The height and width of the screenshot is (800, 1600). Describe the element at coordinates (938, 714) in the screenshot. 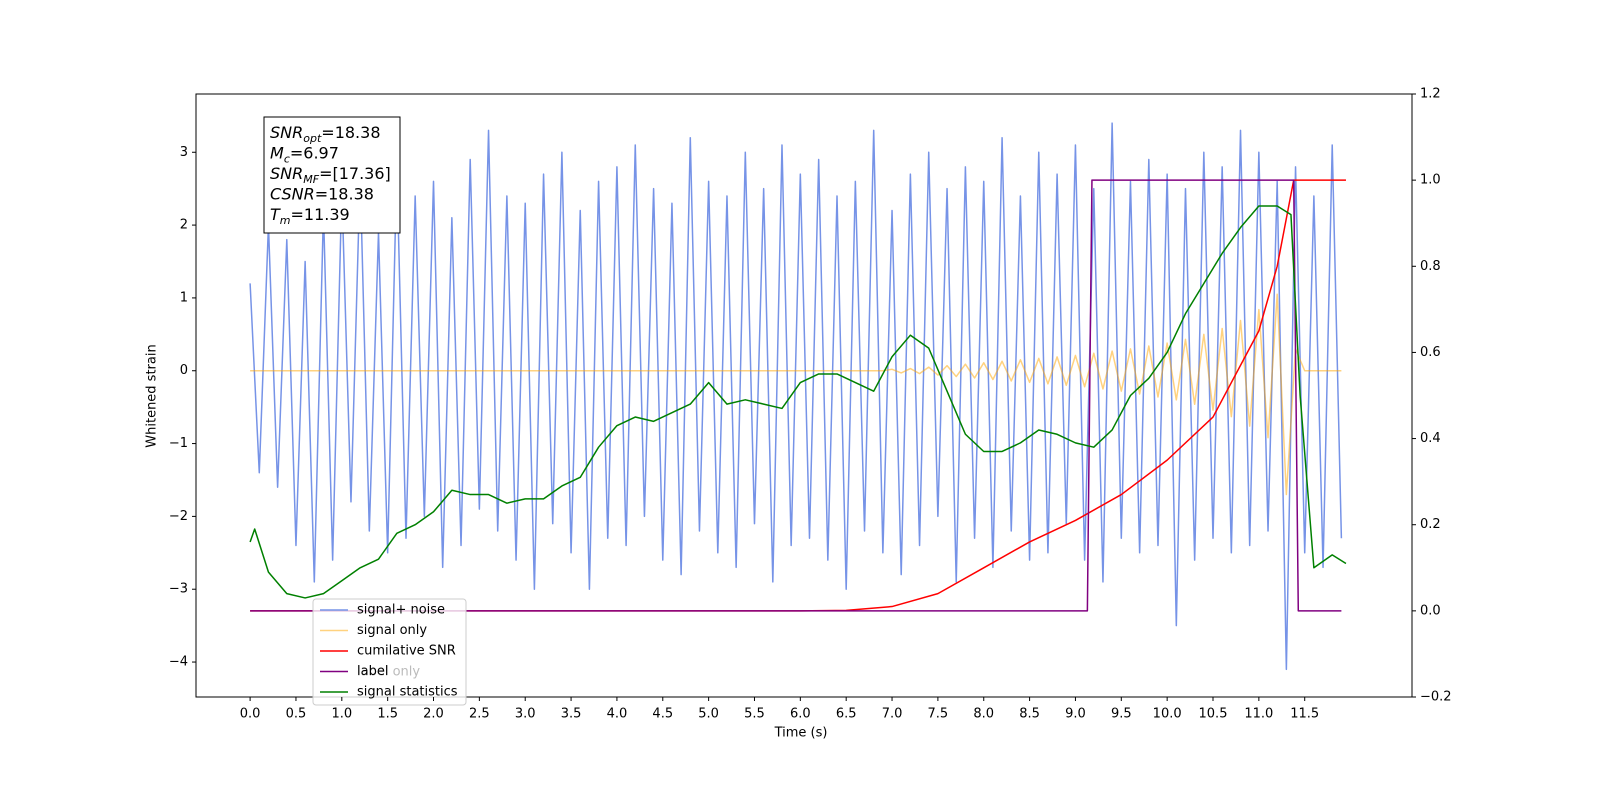

I see `x-tick-label: 7.5` at that location.